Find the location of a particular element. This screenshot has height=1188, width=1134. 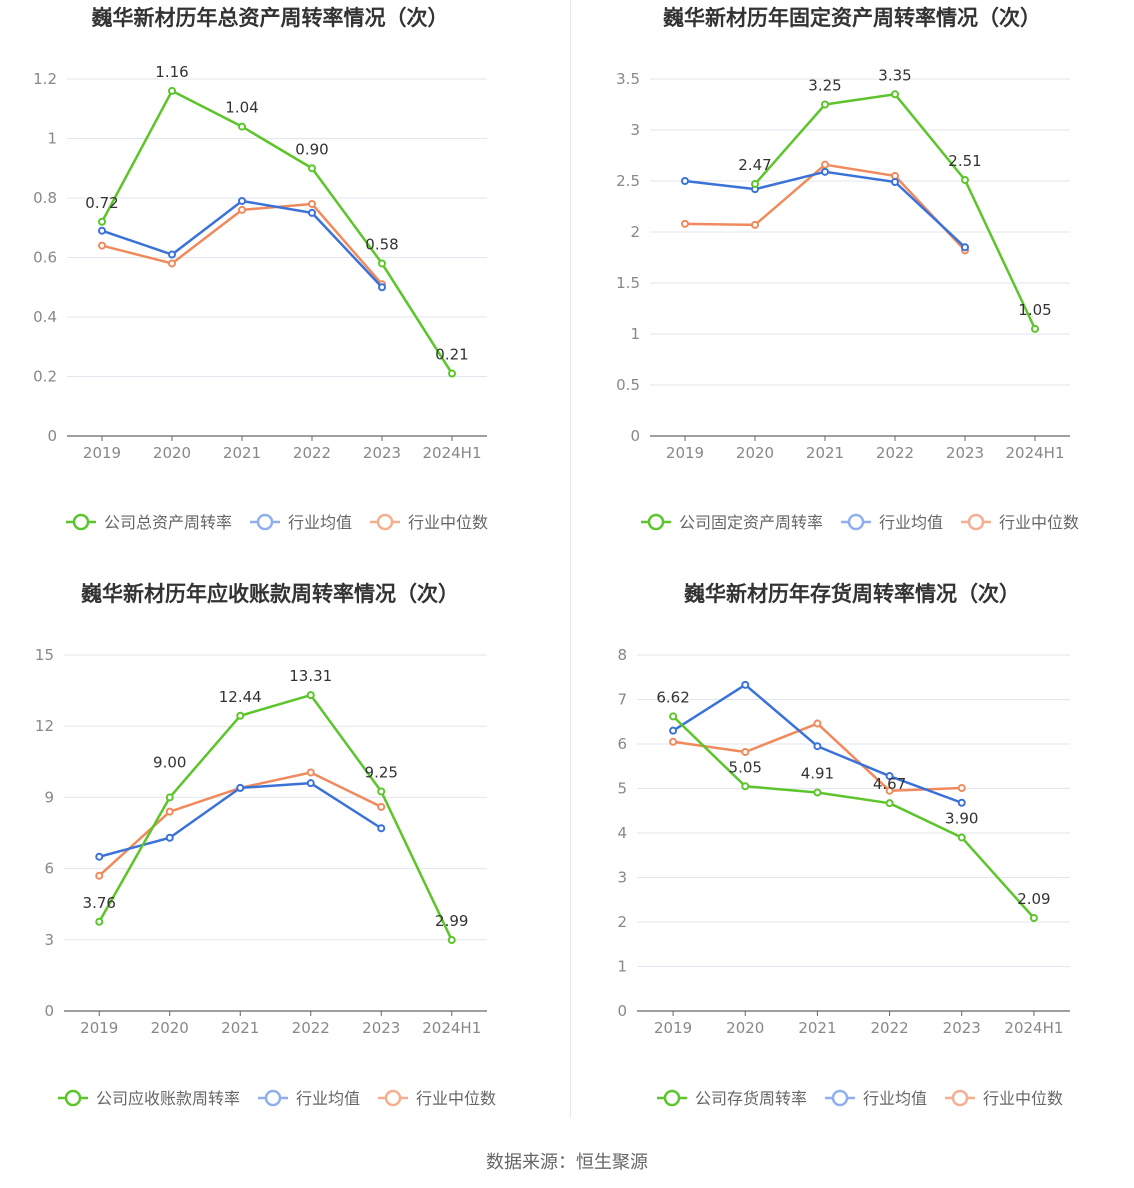

y-tick-label: 0.4 is located at coordinates (45, 317).